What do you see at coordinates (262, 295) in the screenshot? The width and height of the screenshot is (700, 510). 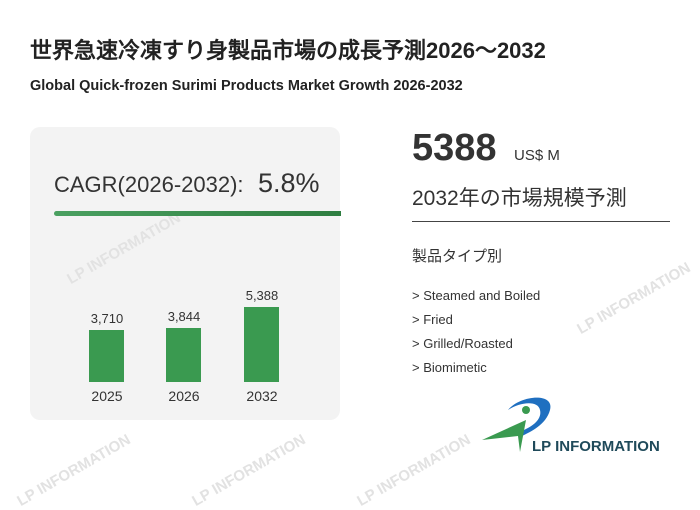 I see `bar-value-label: 5,388` at bounding box center [262, 295].